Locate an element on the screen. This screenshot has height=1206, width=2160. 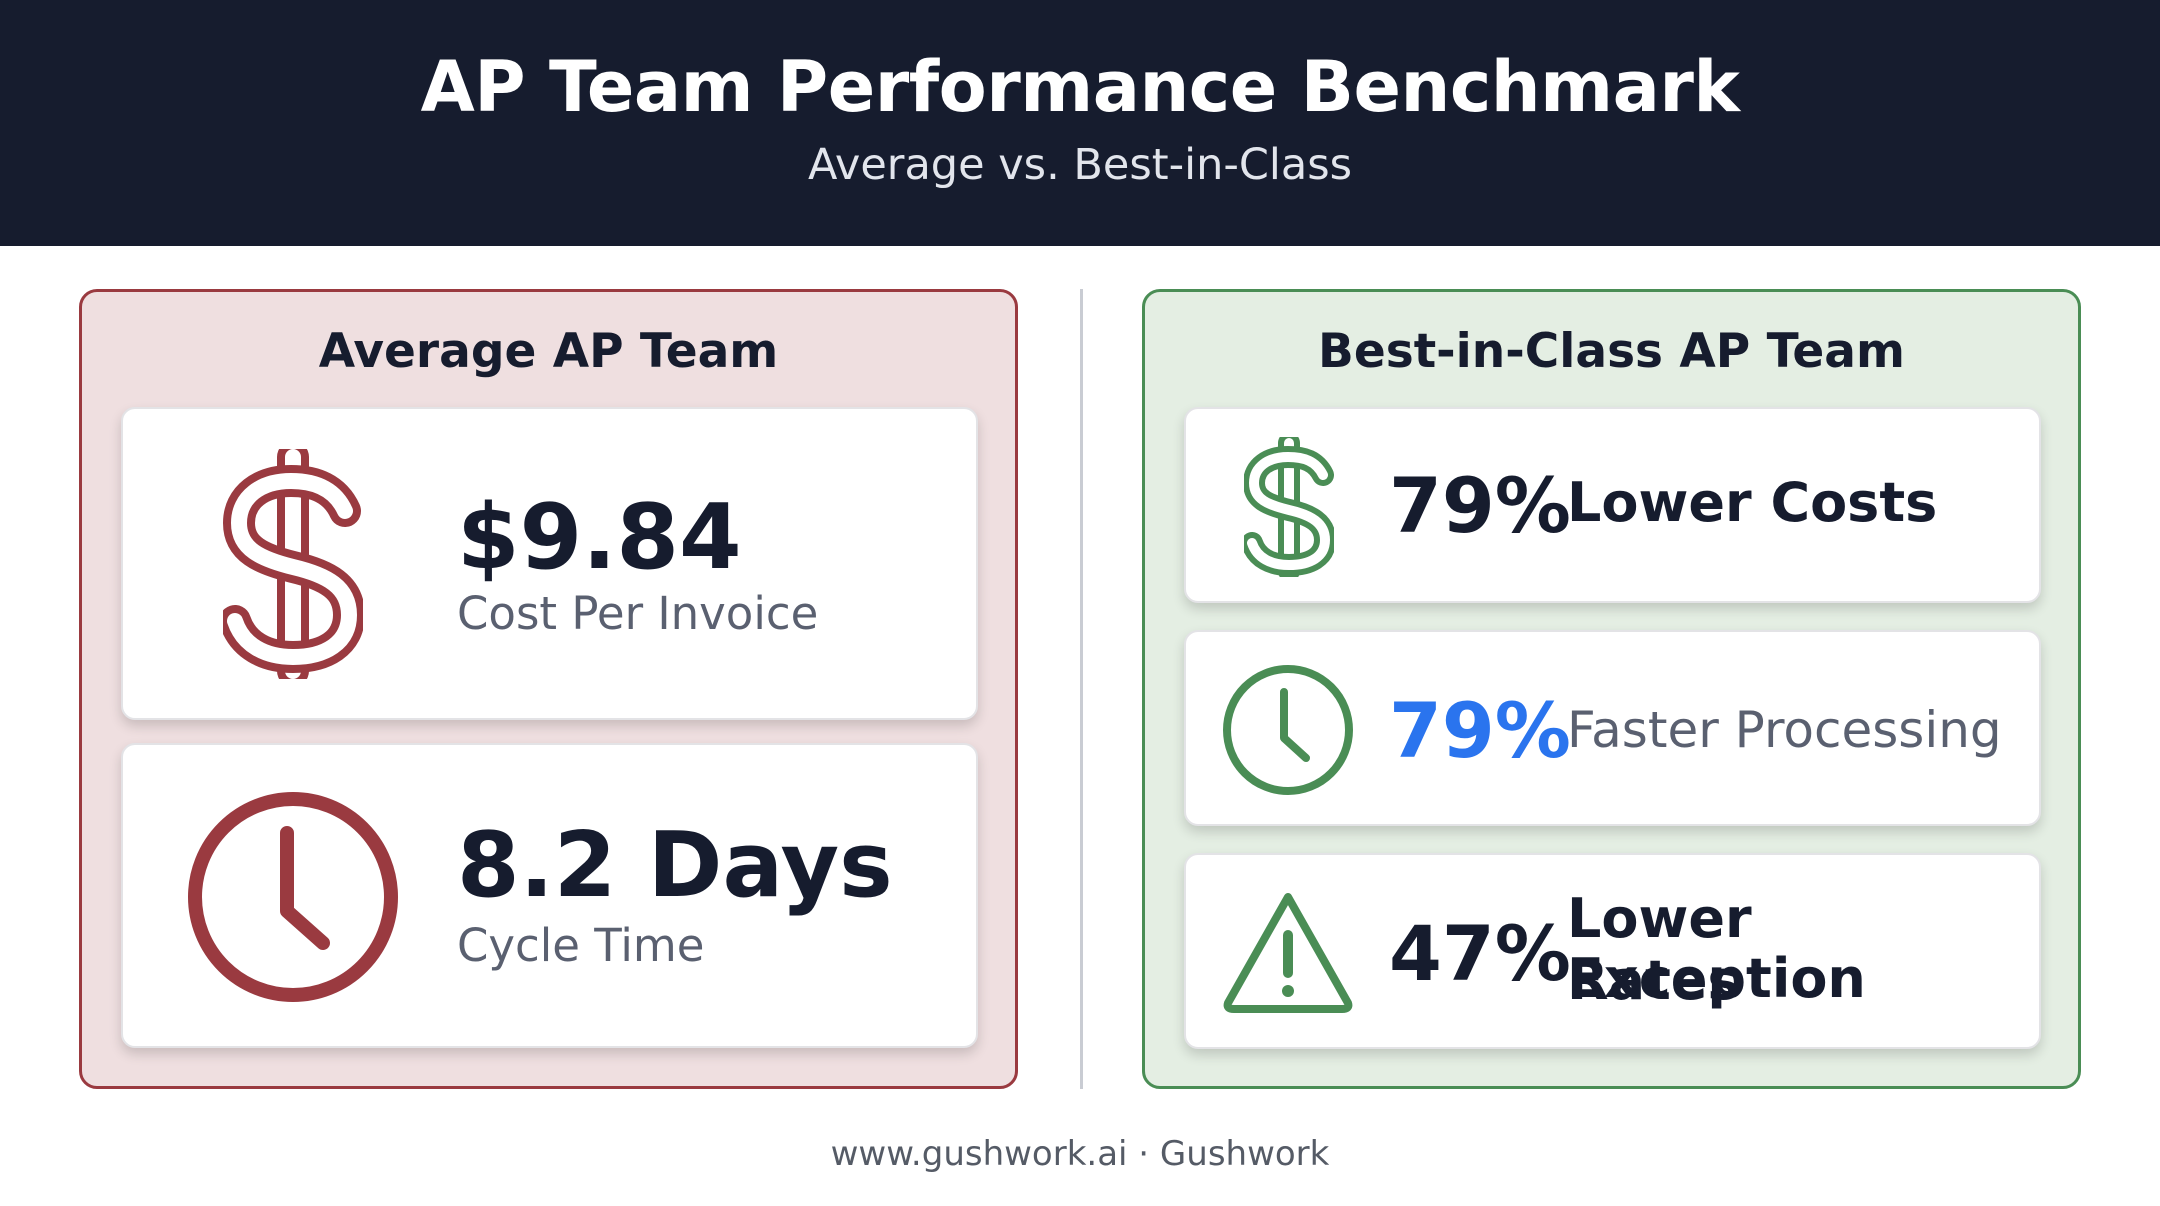
lower-exceptions-label-line2: Rates is located at coordinates (1653, 980).